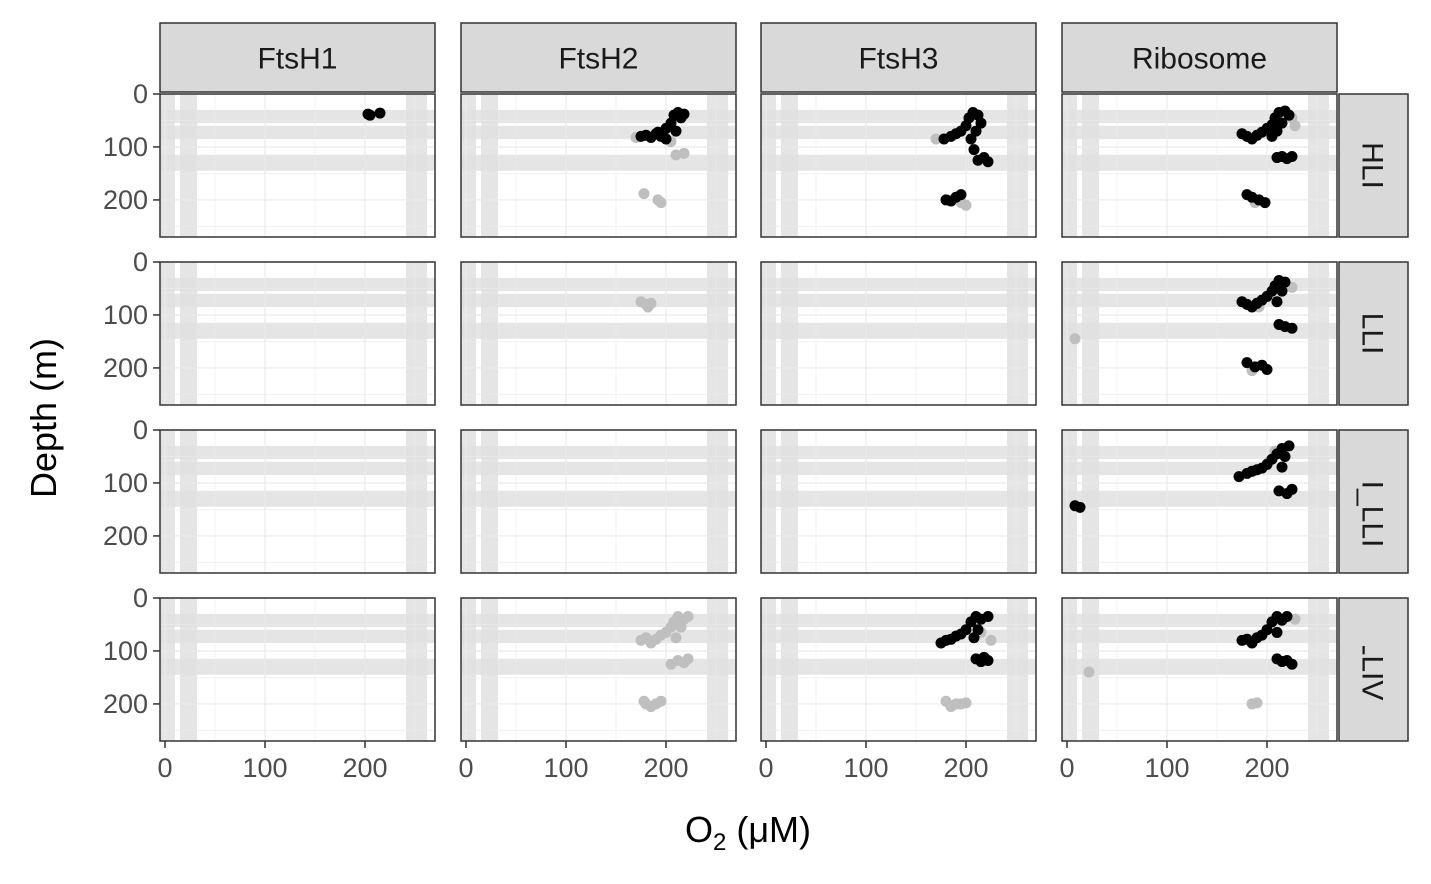 This screenshot has width=1431, height=884. Describe the element at coordinates (1066, 768) in the screenshot. I see `x-tick-label: 0` at that location.